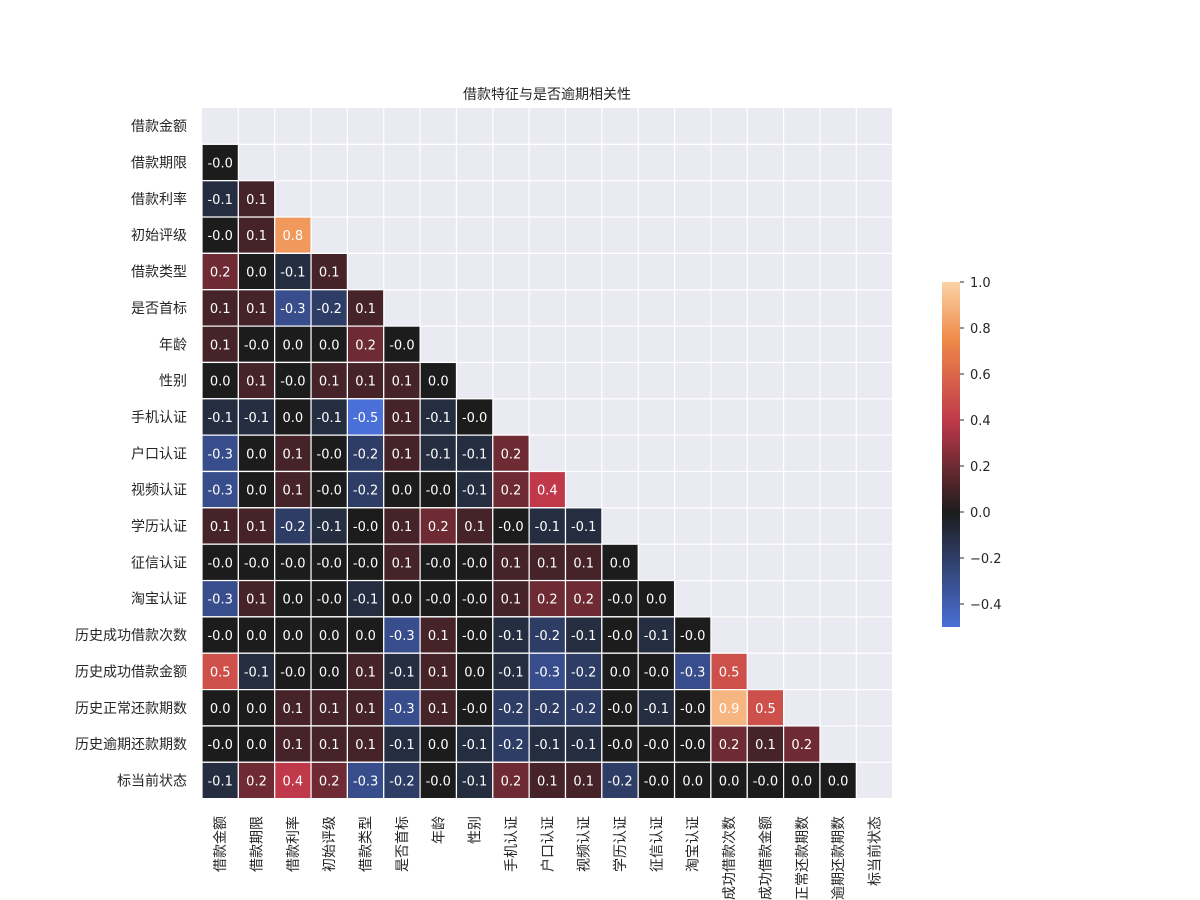  I want to click on column-label: 标当前状态, so click(874, 851).